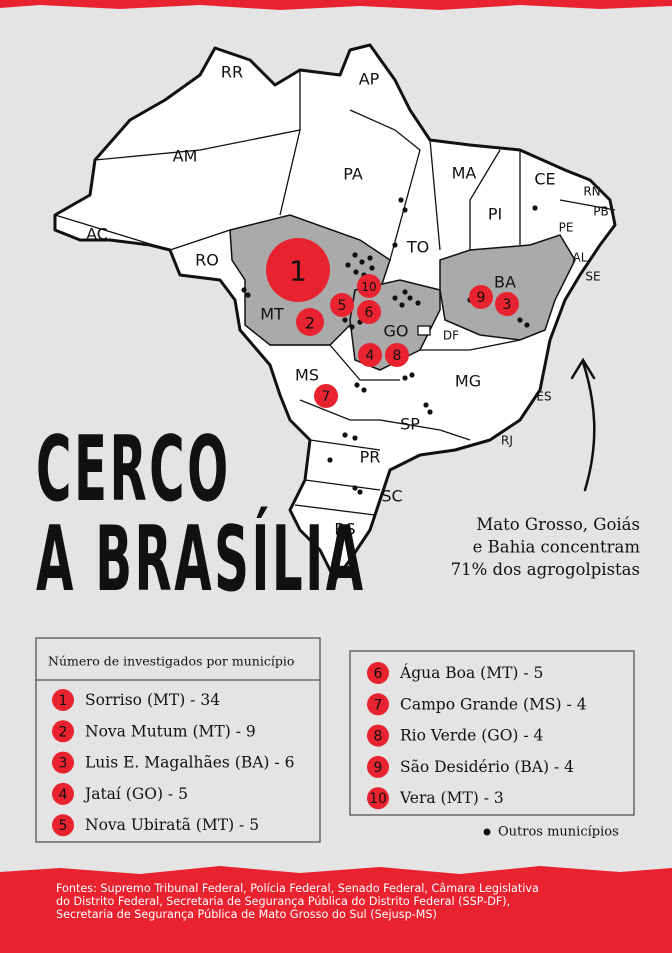 This screenshot has width=672, height=953. I want to click on legend-rank: 6, so click(378, 674).